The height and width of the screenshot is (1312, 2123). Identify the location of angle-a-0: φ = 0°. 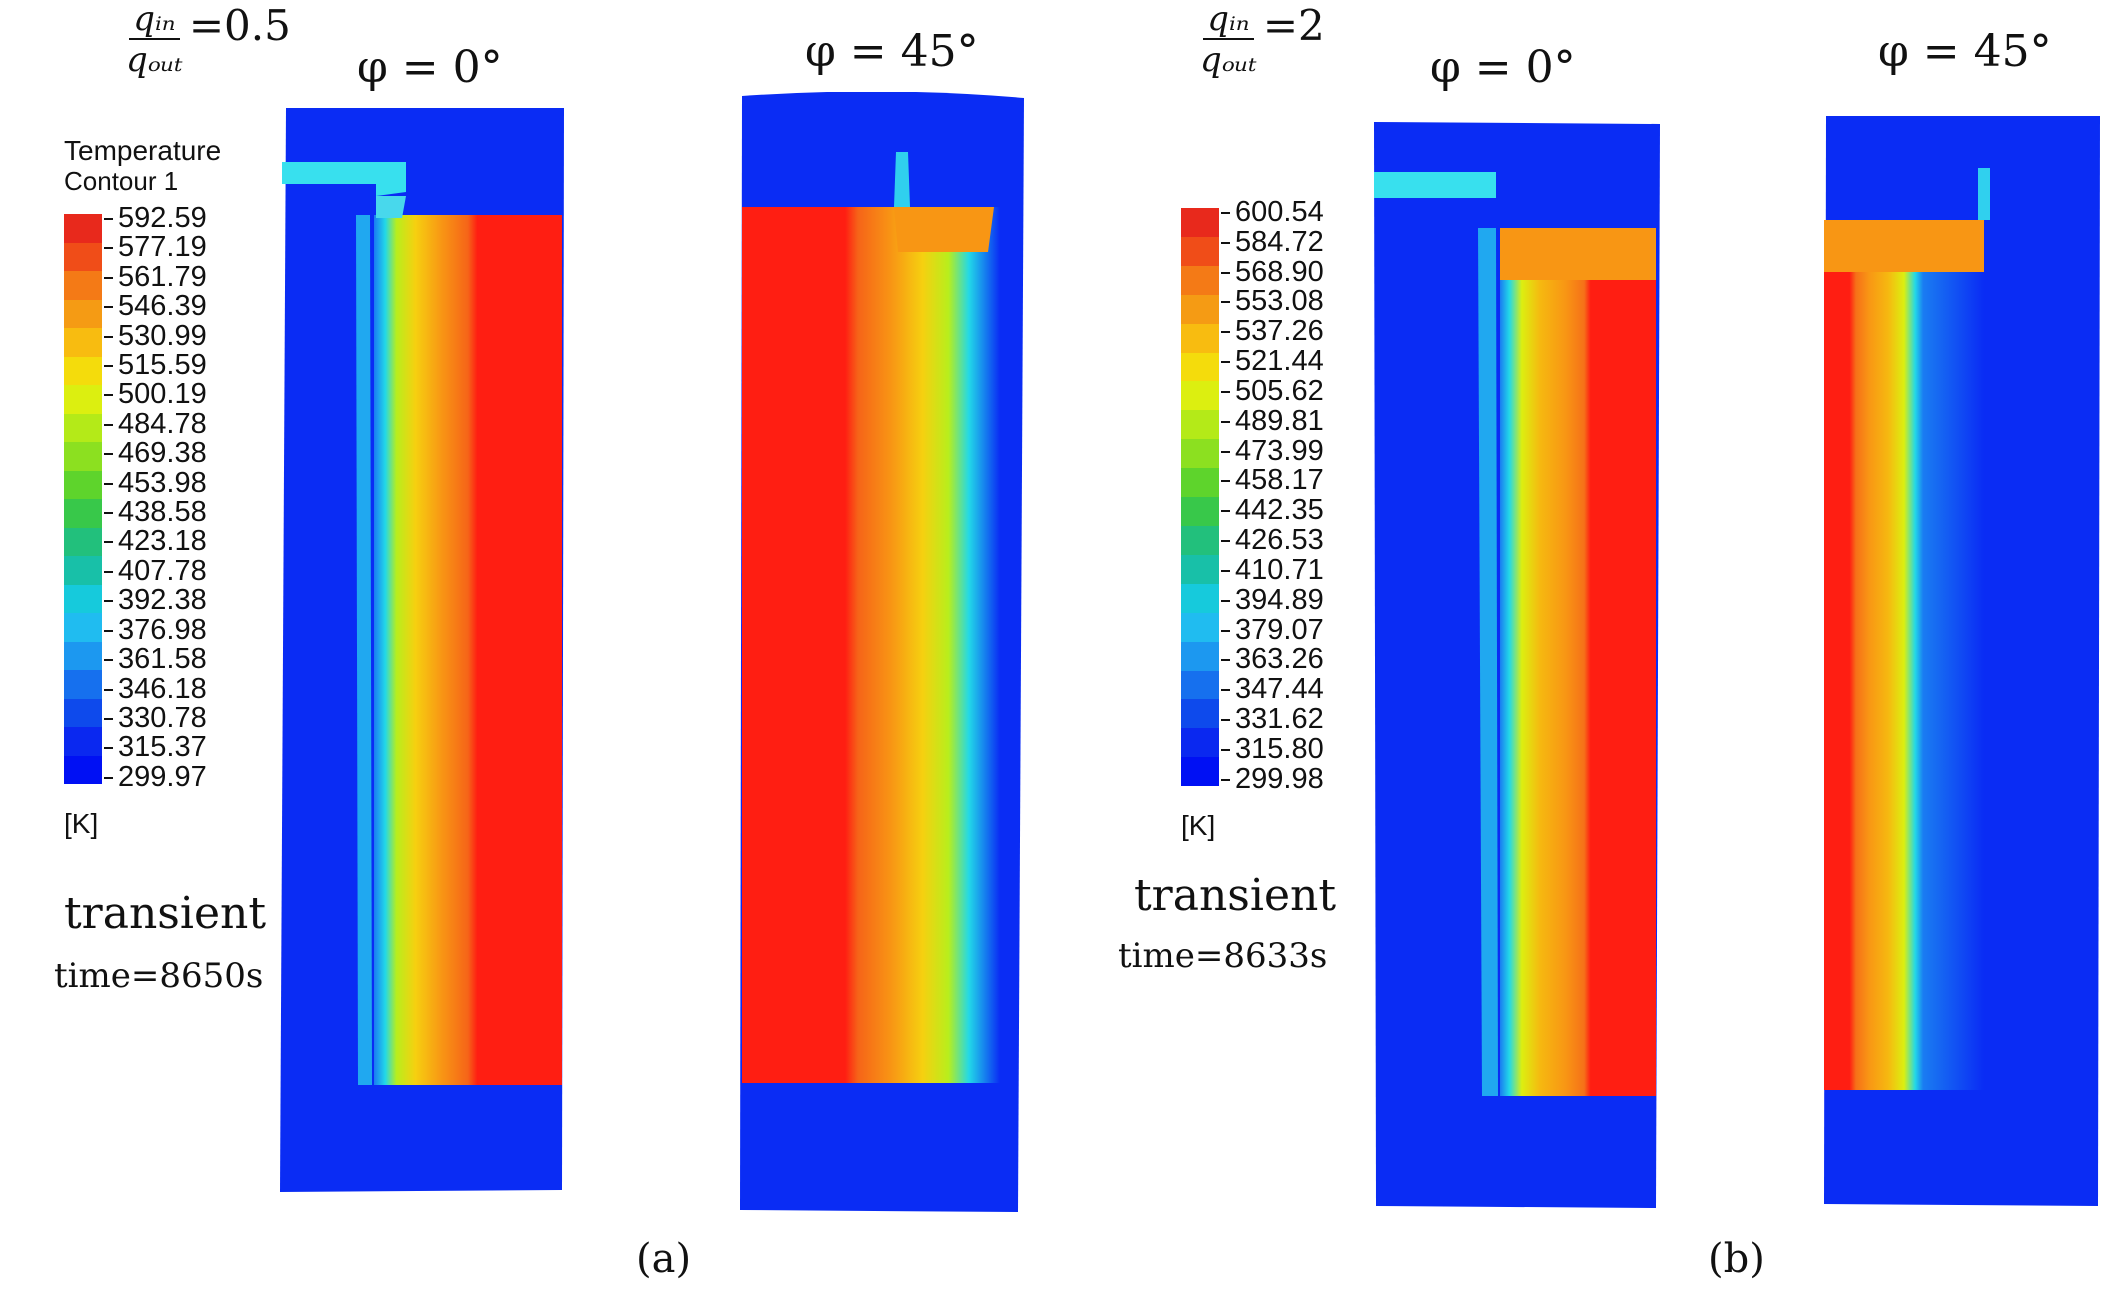
(430, 67).